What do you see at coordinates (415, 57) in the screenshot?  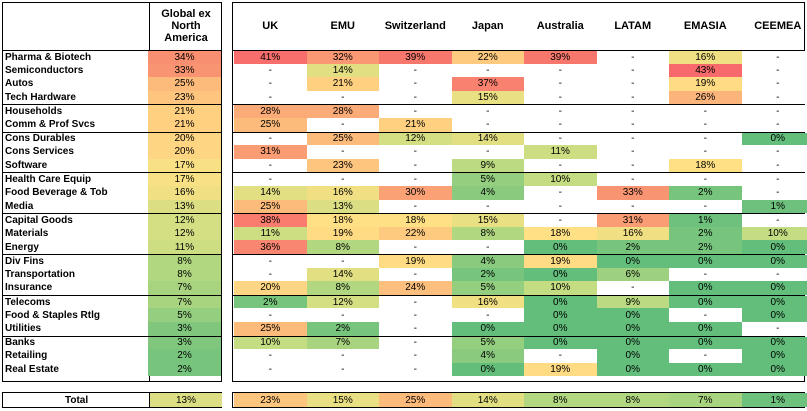 I see `value-cell-switzerland: 39%` at bounding box center [415, 57].